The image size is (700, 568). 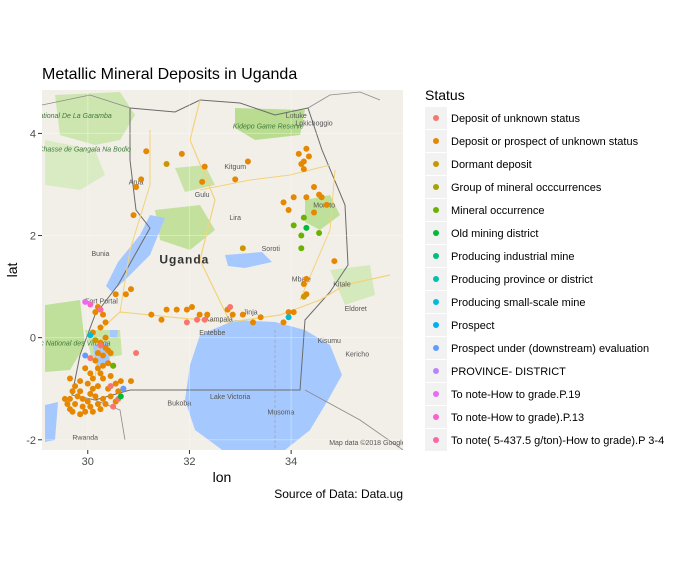 What do you see at coordinates (303, 284) in the screenshot?
I see `data-point-s0-p26` at bounding box center [303, 284].